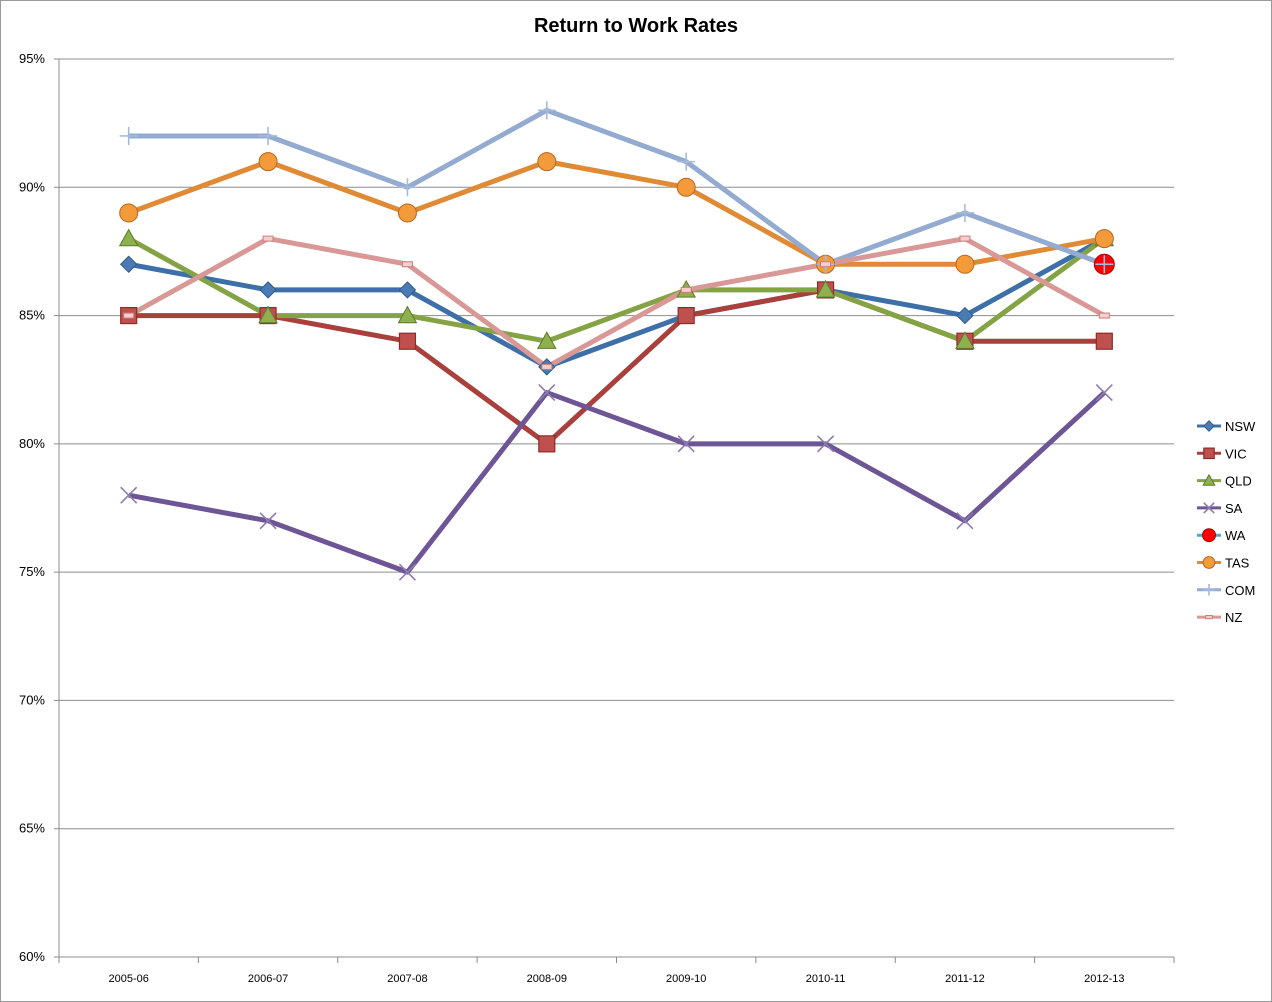  I want to click on chart-title: Return to Work Rates, so click(636, 26).